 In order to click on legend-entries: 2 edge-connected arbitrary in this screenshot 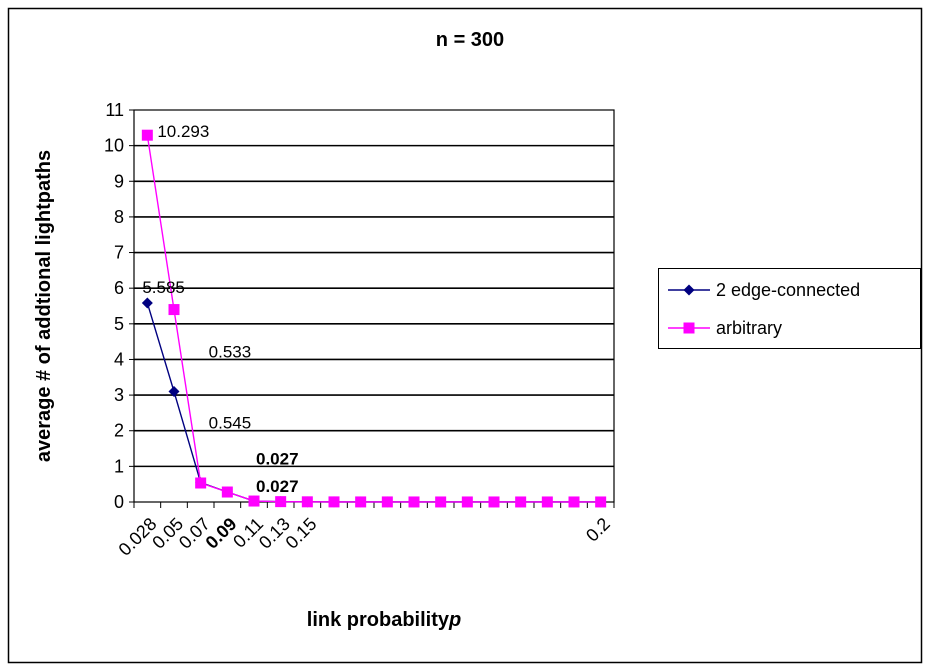, I will do `click(764, 309)`.